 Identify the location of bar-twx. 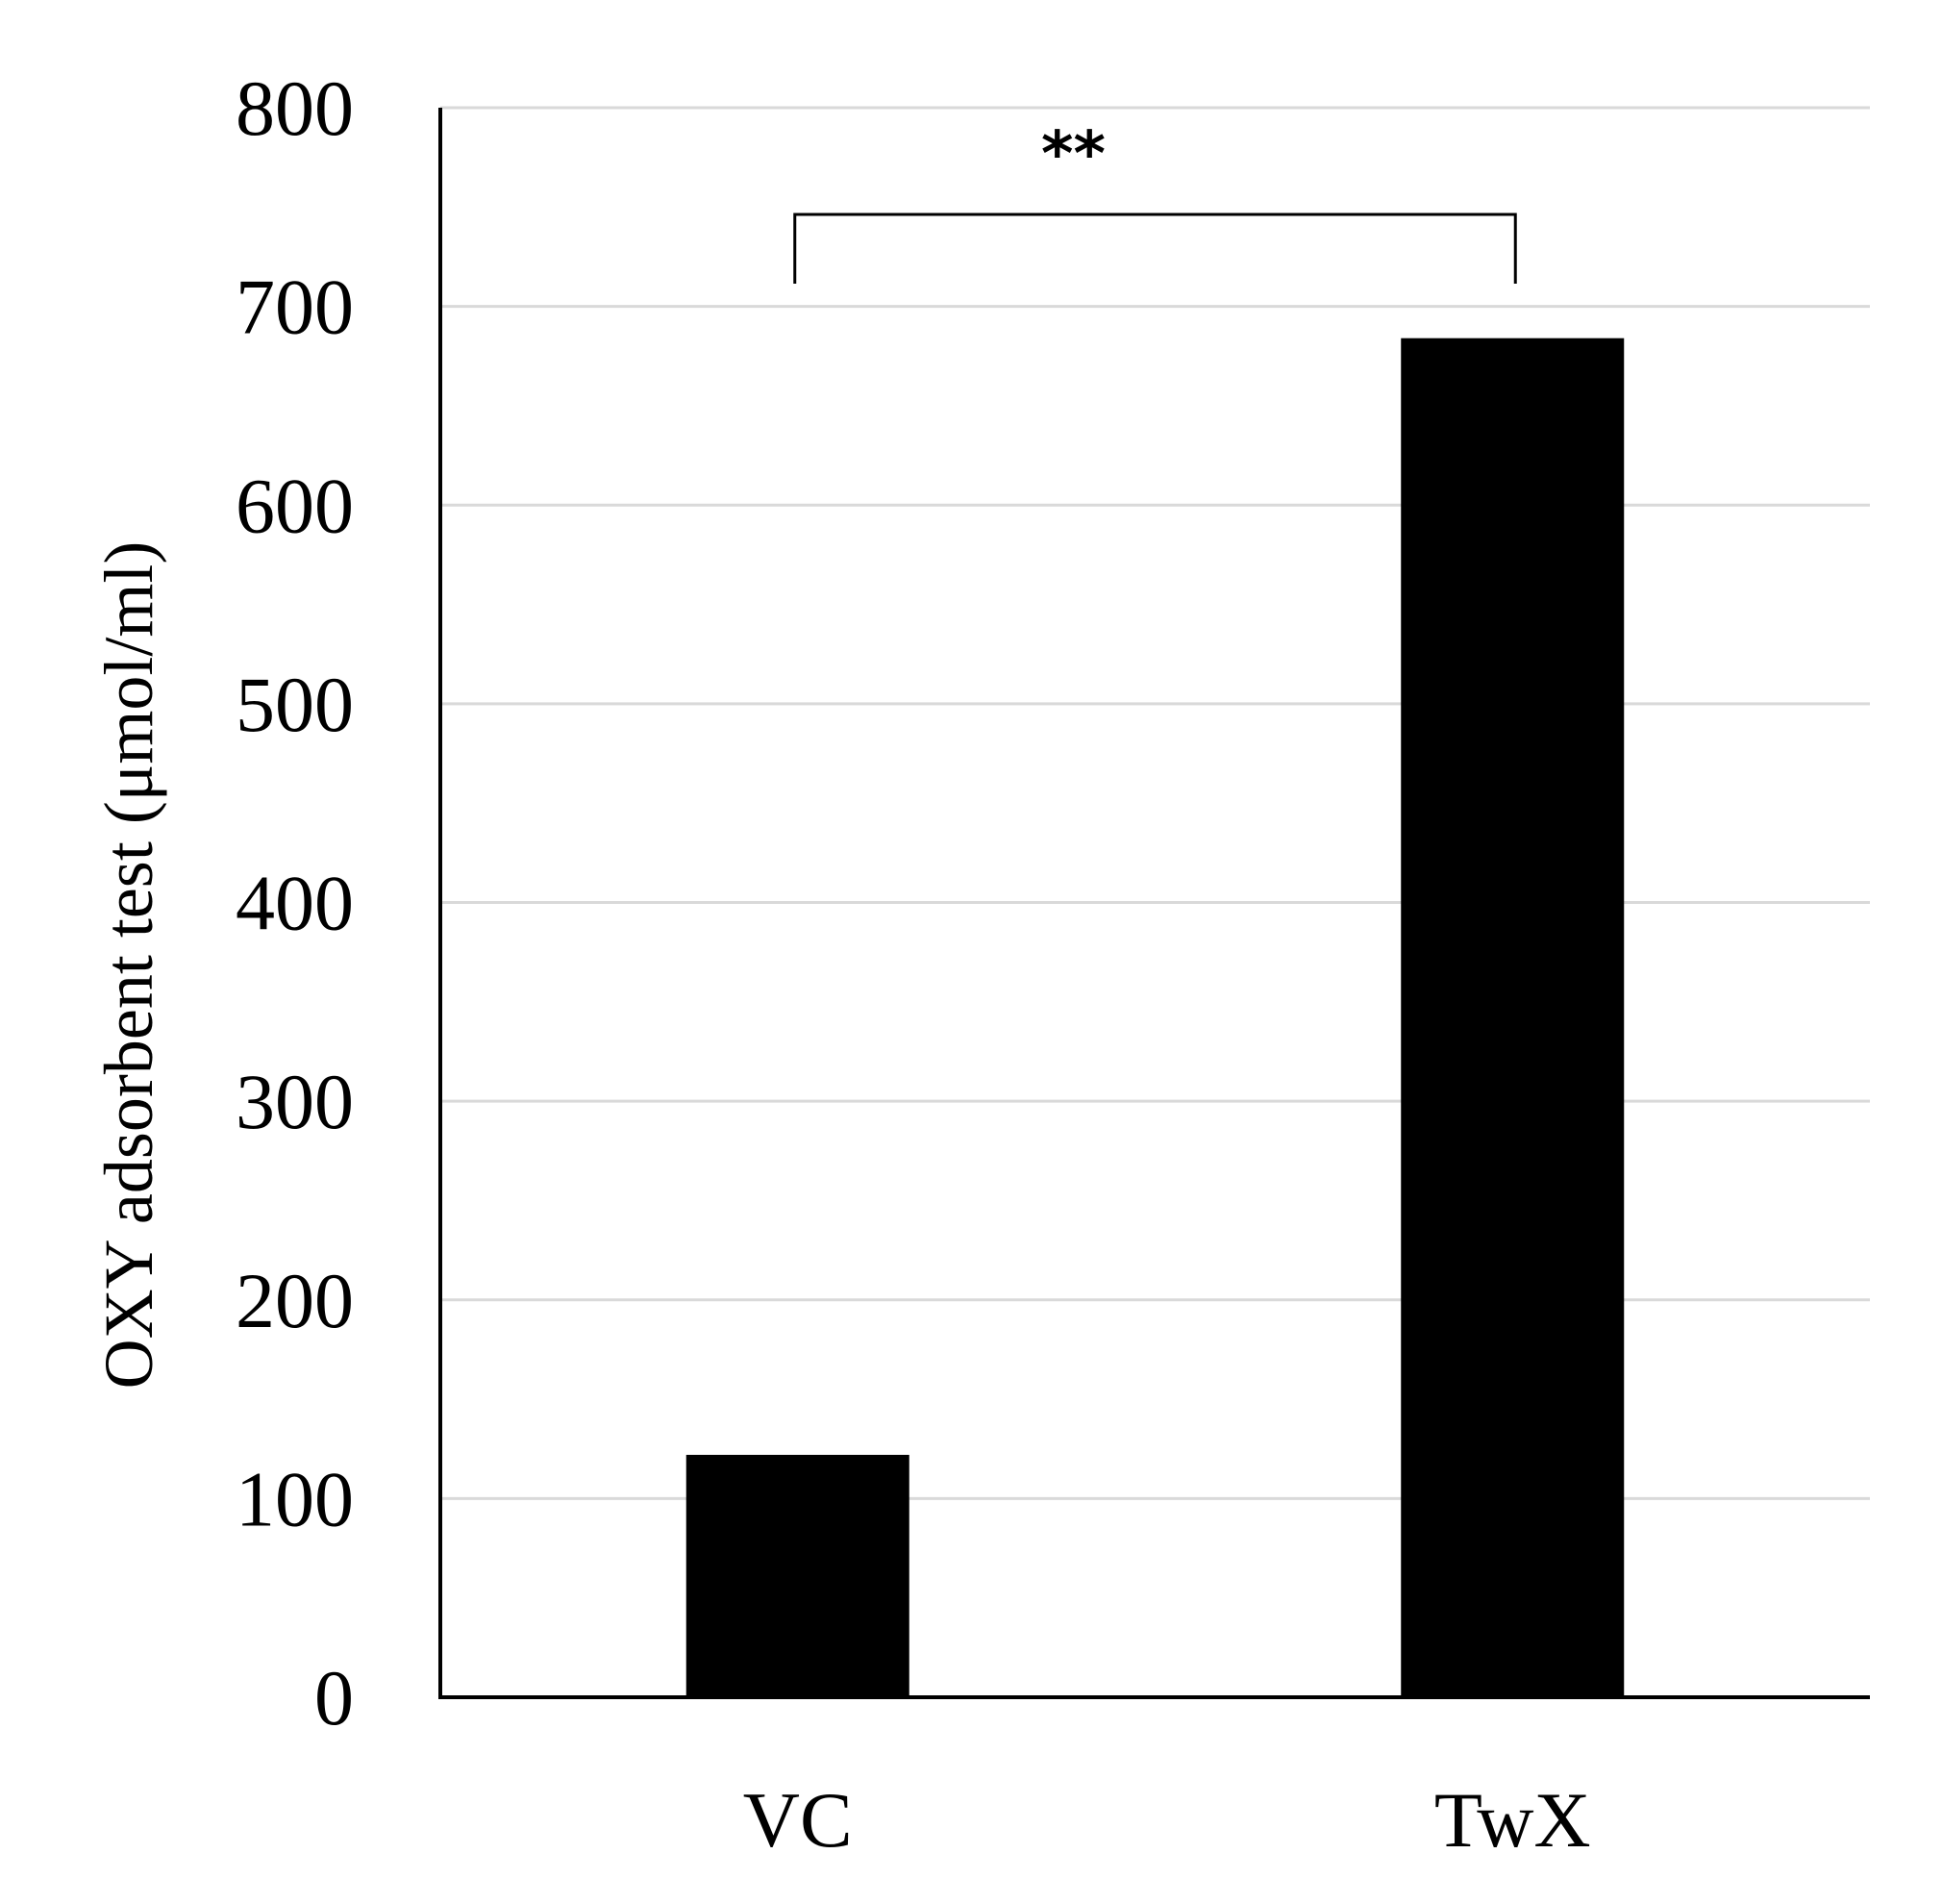
(1513, 1018).